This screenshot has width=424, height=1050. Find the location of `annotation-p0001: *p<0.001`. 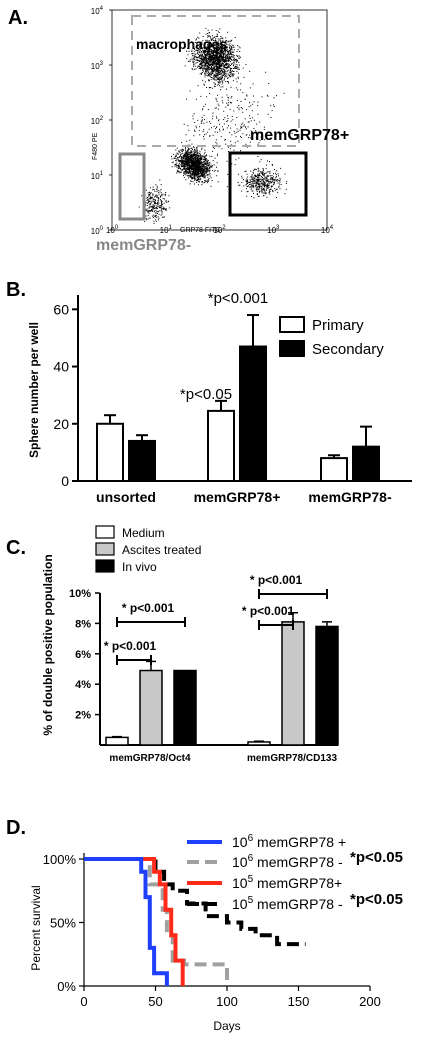

annotation-p0001: *p<0.001 is located at coordinates (238, 298).